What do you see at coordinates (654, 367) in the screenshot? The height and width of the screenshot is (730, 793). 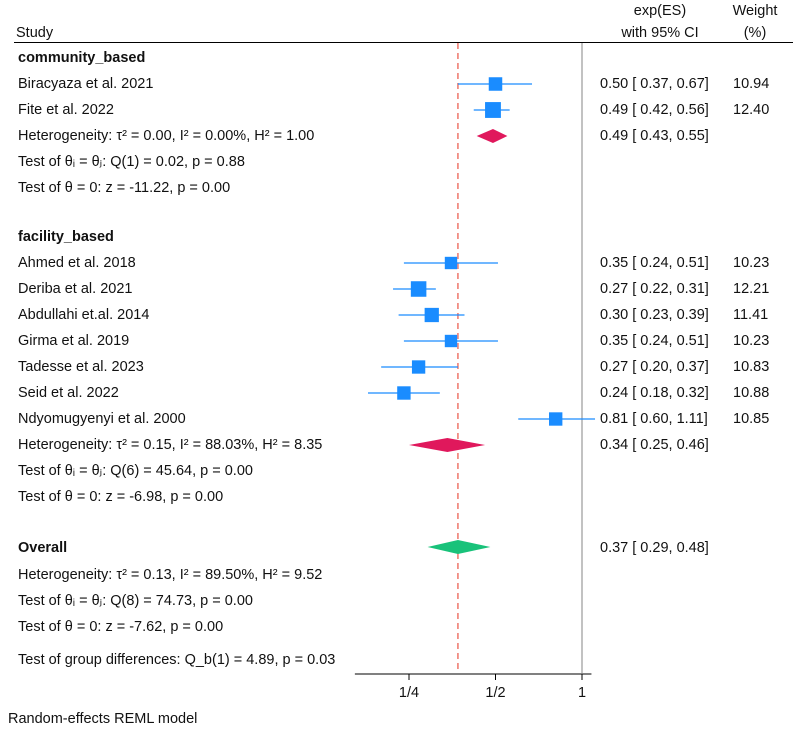 I see `study-es: 0.27 [ 0.20, 0.37]` at bounding box center [654, 367].